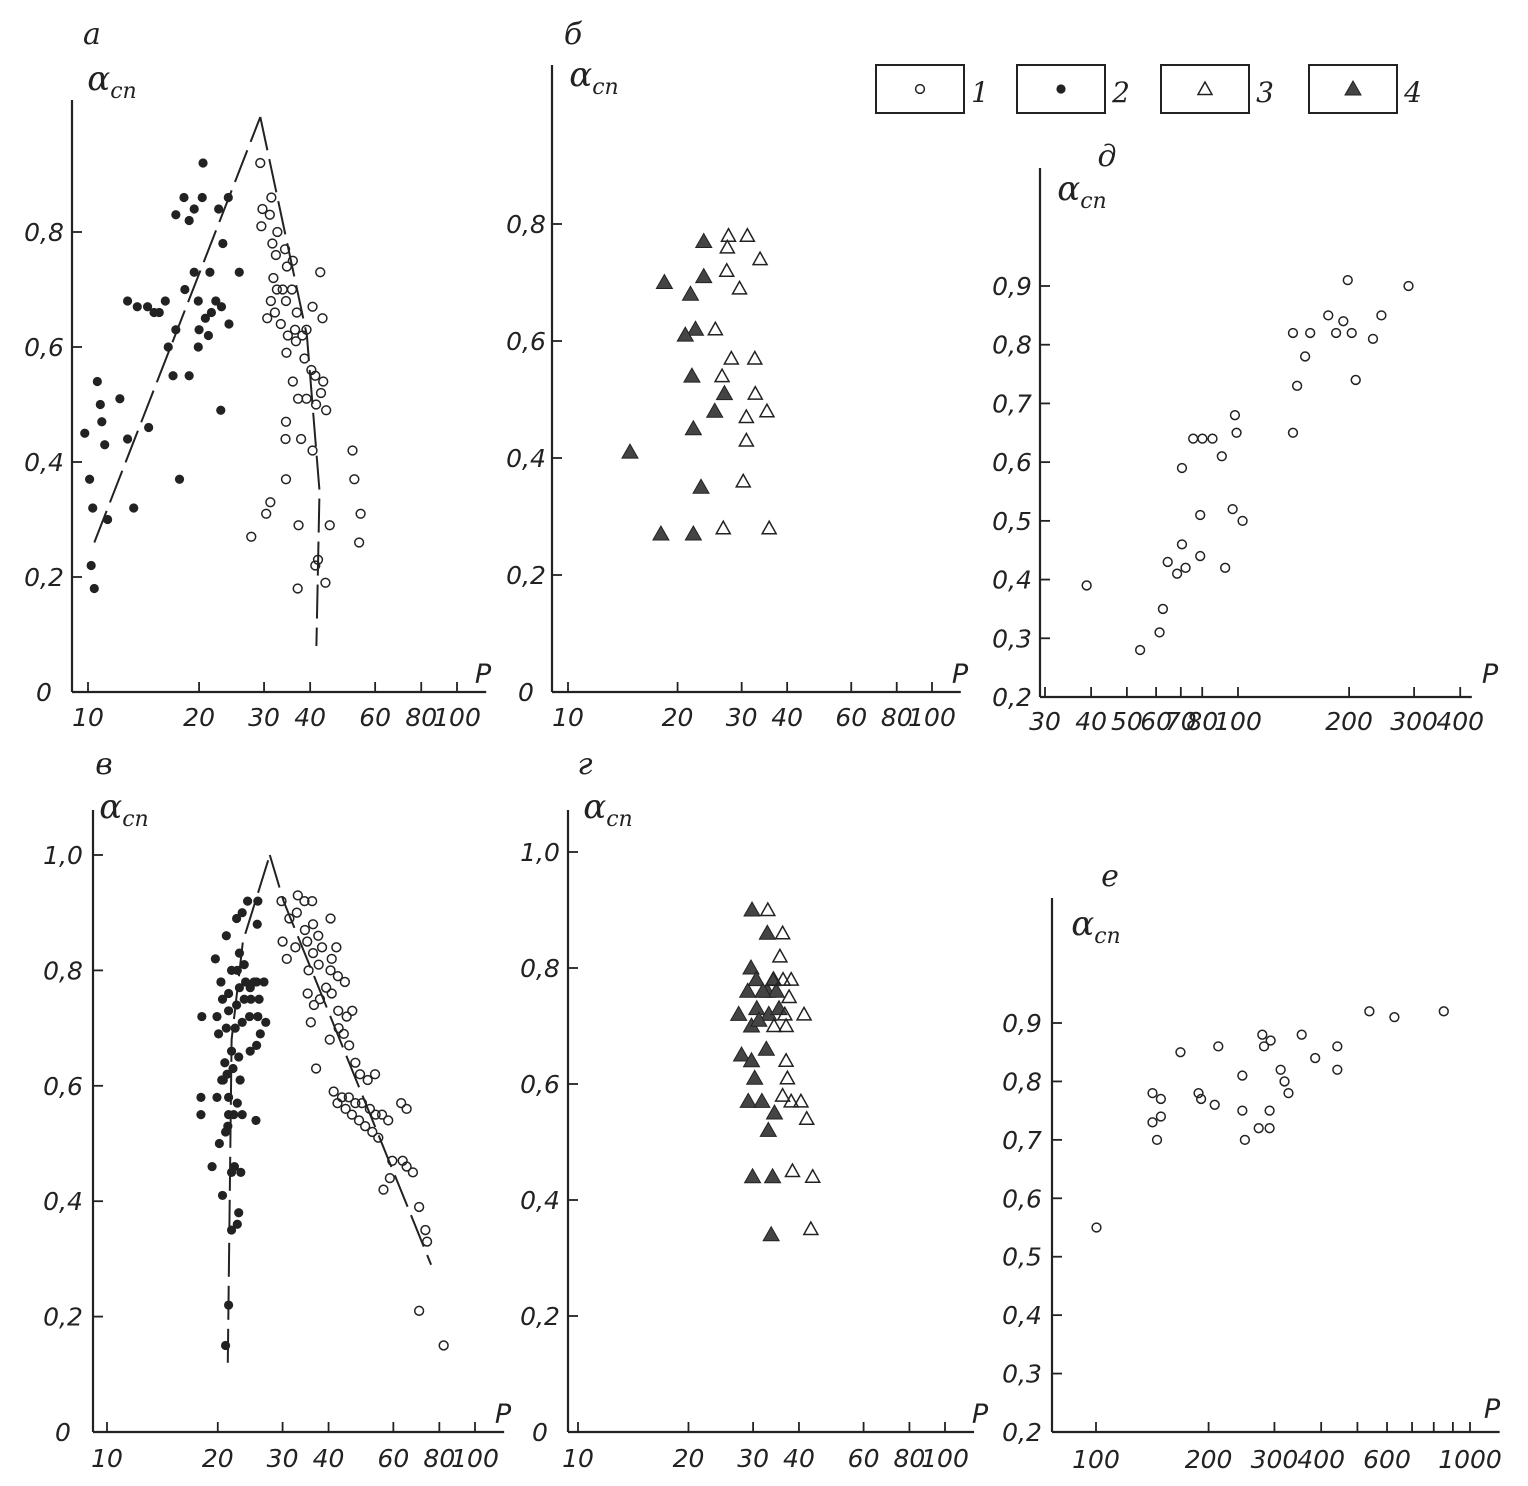 This screenshot has width=1528, height=1486. Describe the element at coordinates (851, 717) in the screenshot. I see `x-tick-label: 60` at that location.